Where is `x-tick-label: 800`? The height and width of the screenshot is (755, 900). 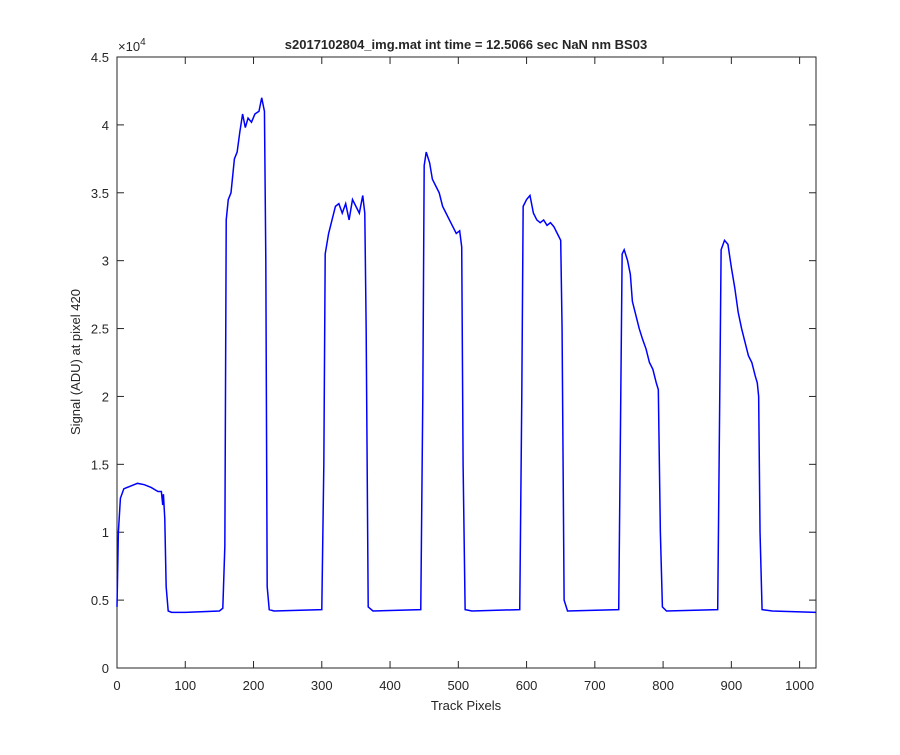 x-tick-label: 800 is located at coordinates (663, 685).